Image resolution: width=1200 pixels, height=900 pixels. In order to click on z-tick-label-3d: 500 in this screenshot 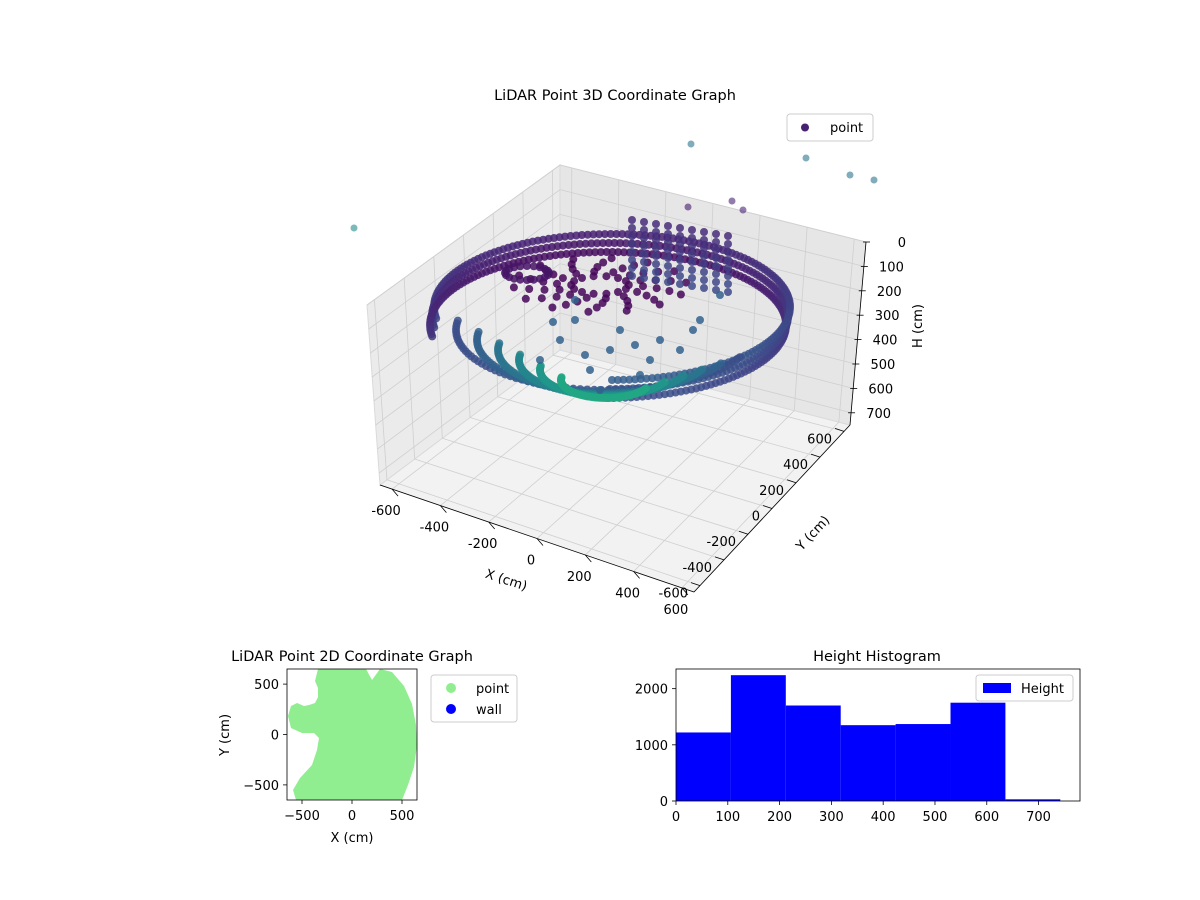, I will do `click(883, 365)`.